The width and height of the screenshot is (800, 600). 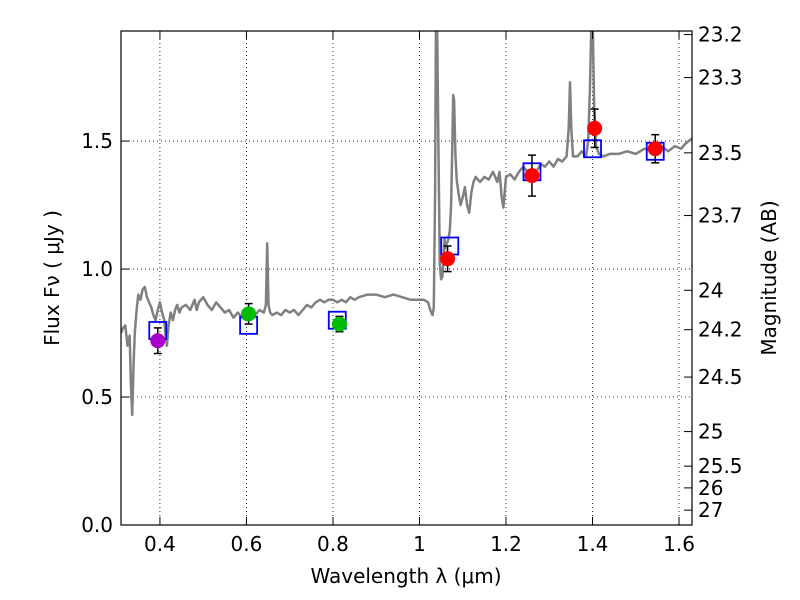 I want to click on right-tick-label: 26, so click(x=710, y=488).